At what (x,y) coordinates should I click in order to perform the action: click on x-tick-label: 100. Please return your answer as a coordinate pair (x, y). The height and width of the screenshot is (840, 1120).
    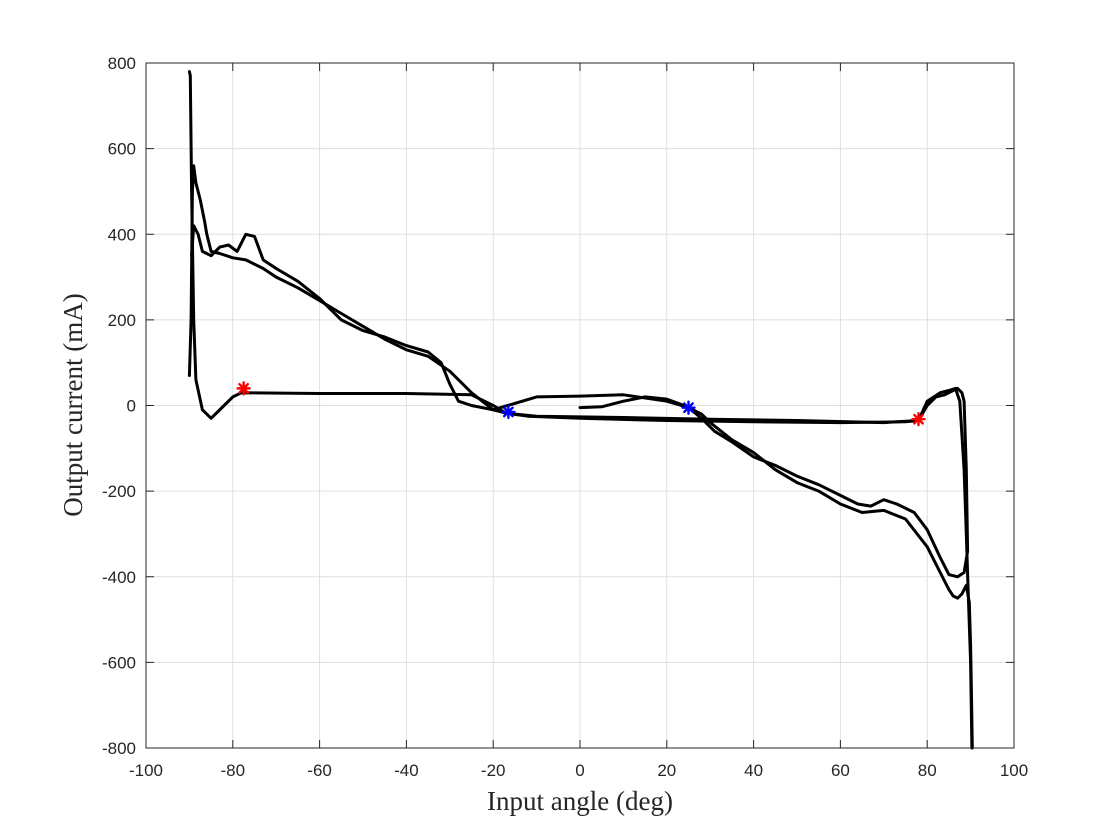
    Looking at the image, I should click on (1014, 770).